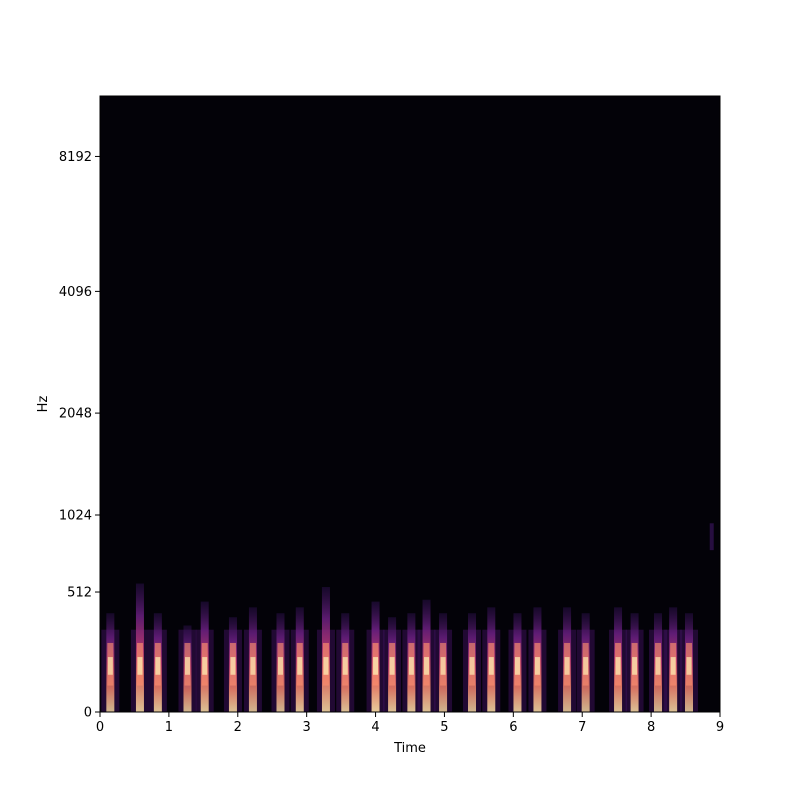 Image resolution: width=800 pixels, height=805 pixels. What do you see at coordinates (79, 593) in the screenshot?
I see `y-tick-label: 512` at bounding box center [79, 593].